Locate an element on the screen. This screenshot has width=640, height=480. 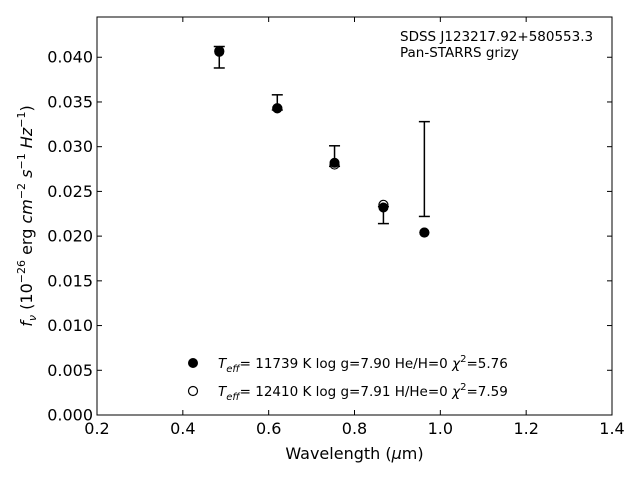
y-tick-label: 0.035 is located at coordinates (70, 101).